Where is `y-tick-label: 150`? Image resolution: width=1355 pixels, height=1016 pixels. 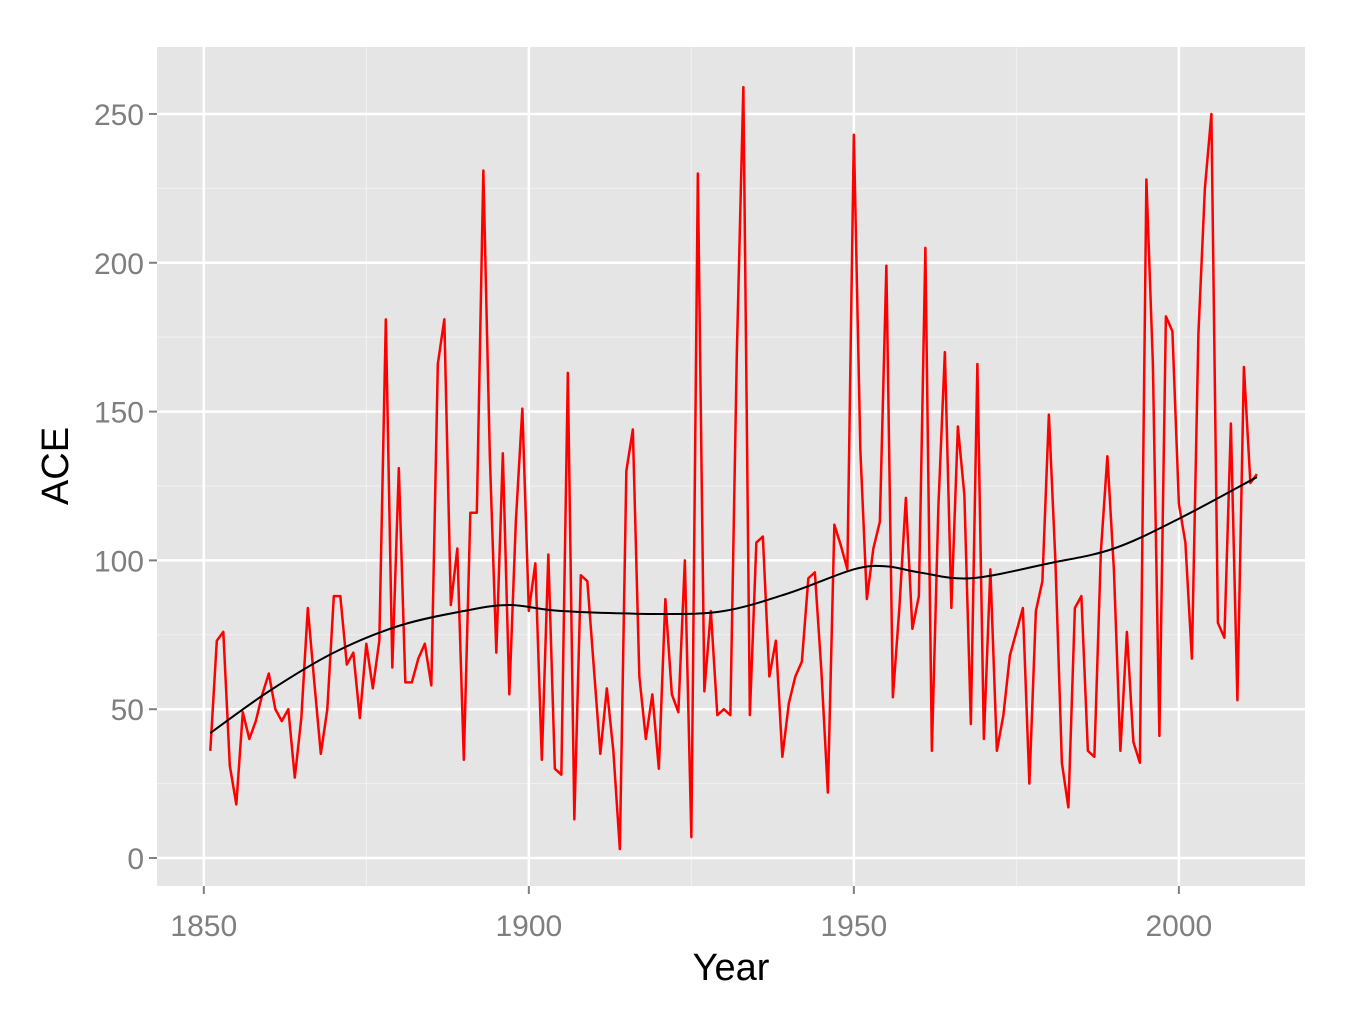
y-tick-label: 150 is located at coordinates (119, 413).